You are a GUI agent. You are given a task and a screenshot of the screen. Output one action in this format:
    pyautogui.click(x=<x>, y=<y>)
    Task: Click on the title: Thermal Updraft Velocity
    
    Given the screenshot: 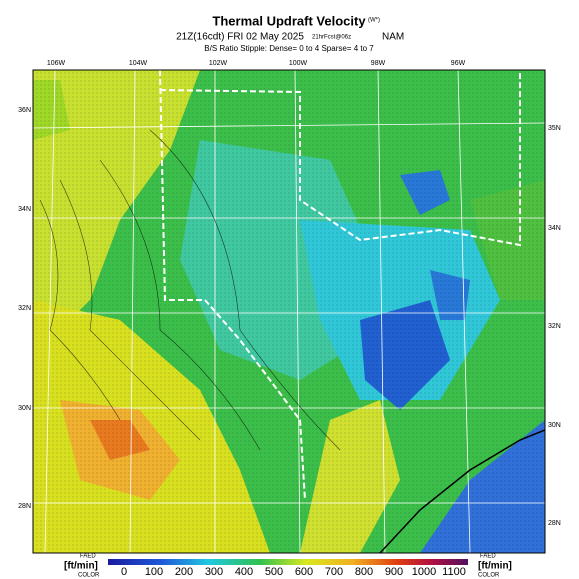 What is the action you would take?
    pyautogui.click(x=289, y=20)
    